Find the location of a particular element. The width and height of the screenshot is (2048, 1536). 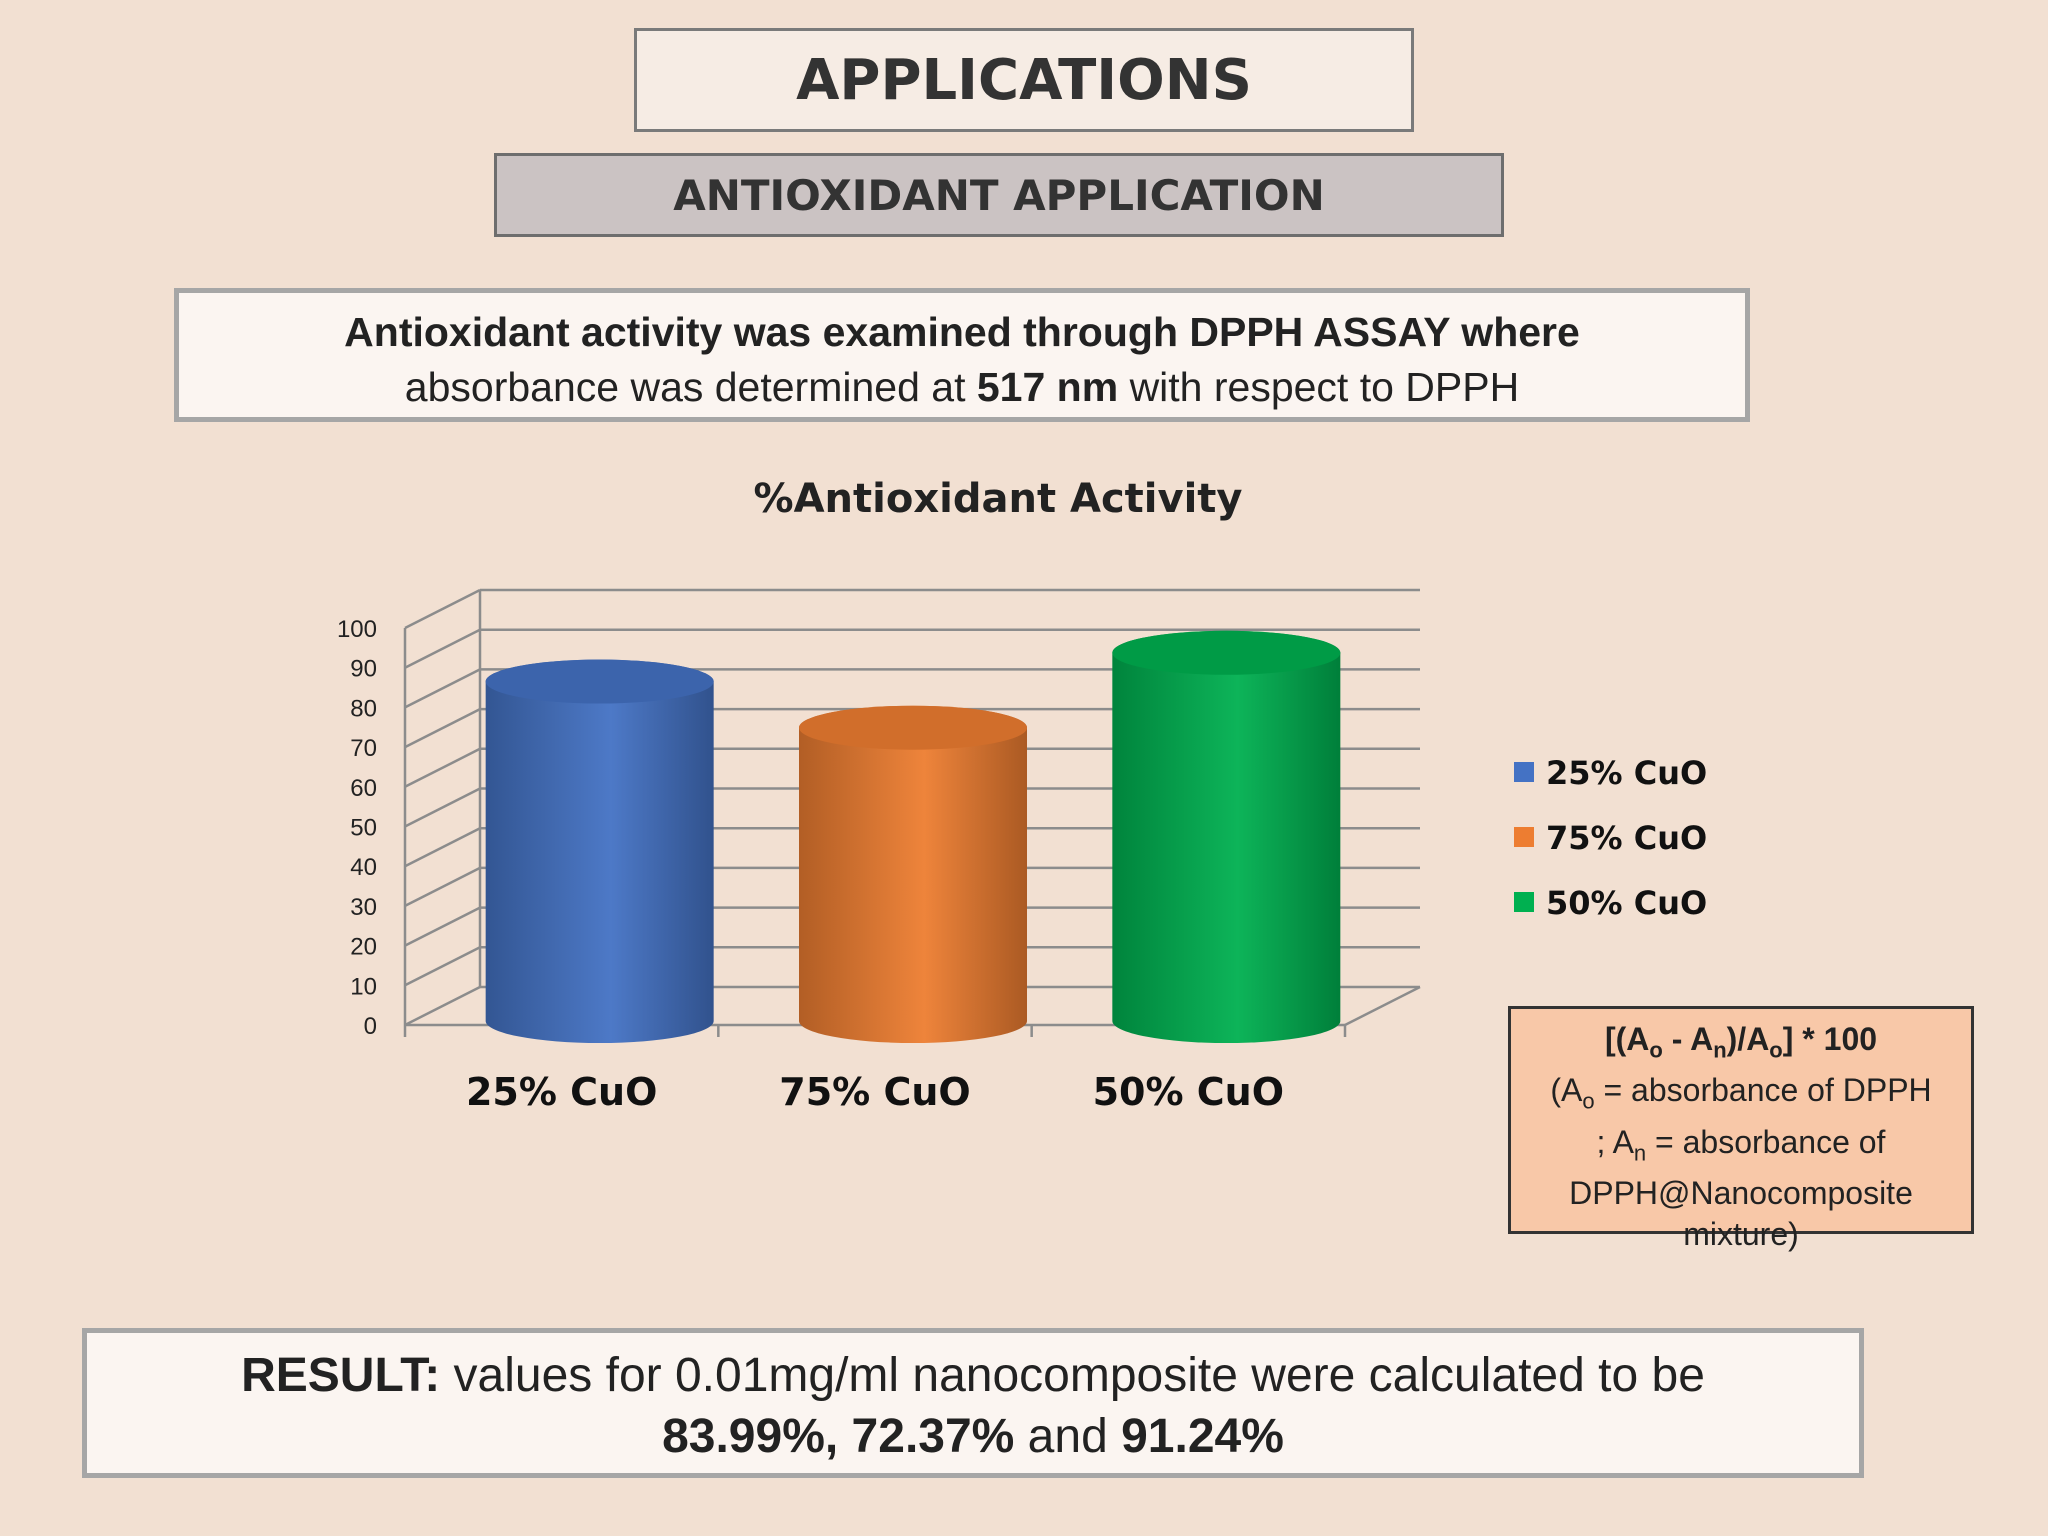

y-axis-ticks: 0 10 20 30 40 50 60 70 80 90 100 is located at coordinates (357, 828).